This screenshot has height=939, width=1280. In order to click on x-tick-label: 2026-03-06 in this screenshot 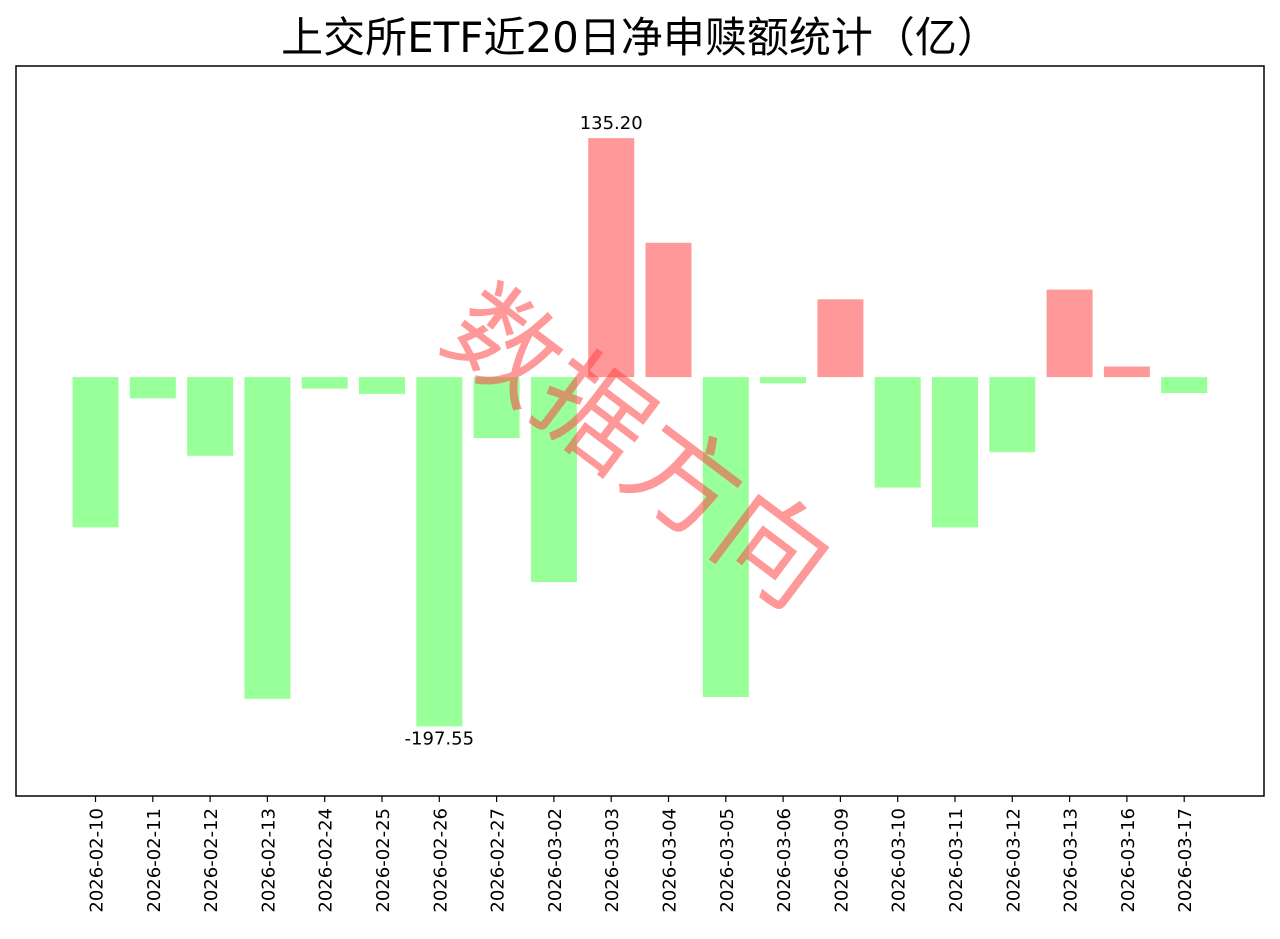, I will do `click(784, 860)`.